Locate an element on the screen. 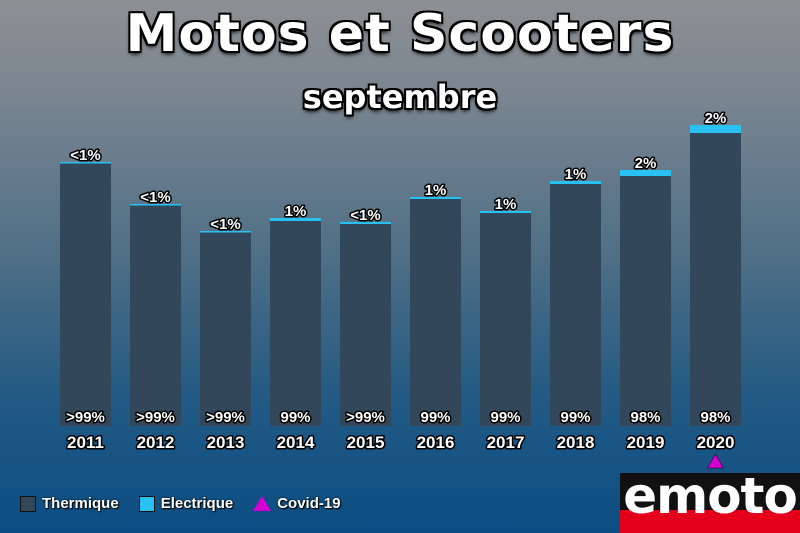 The image size is (800, 533). x-tick-label-2018: 2018 is located at coordinates (576, 442).